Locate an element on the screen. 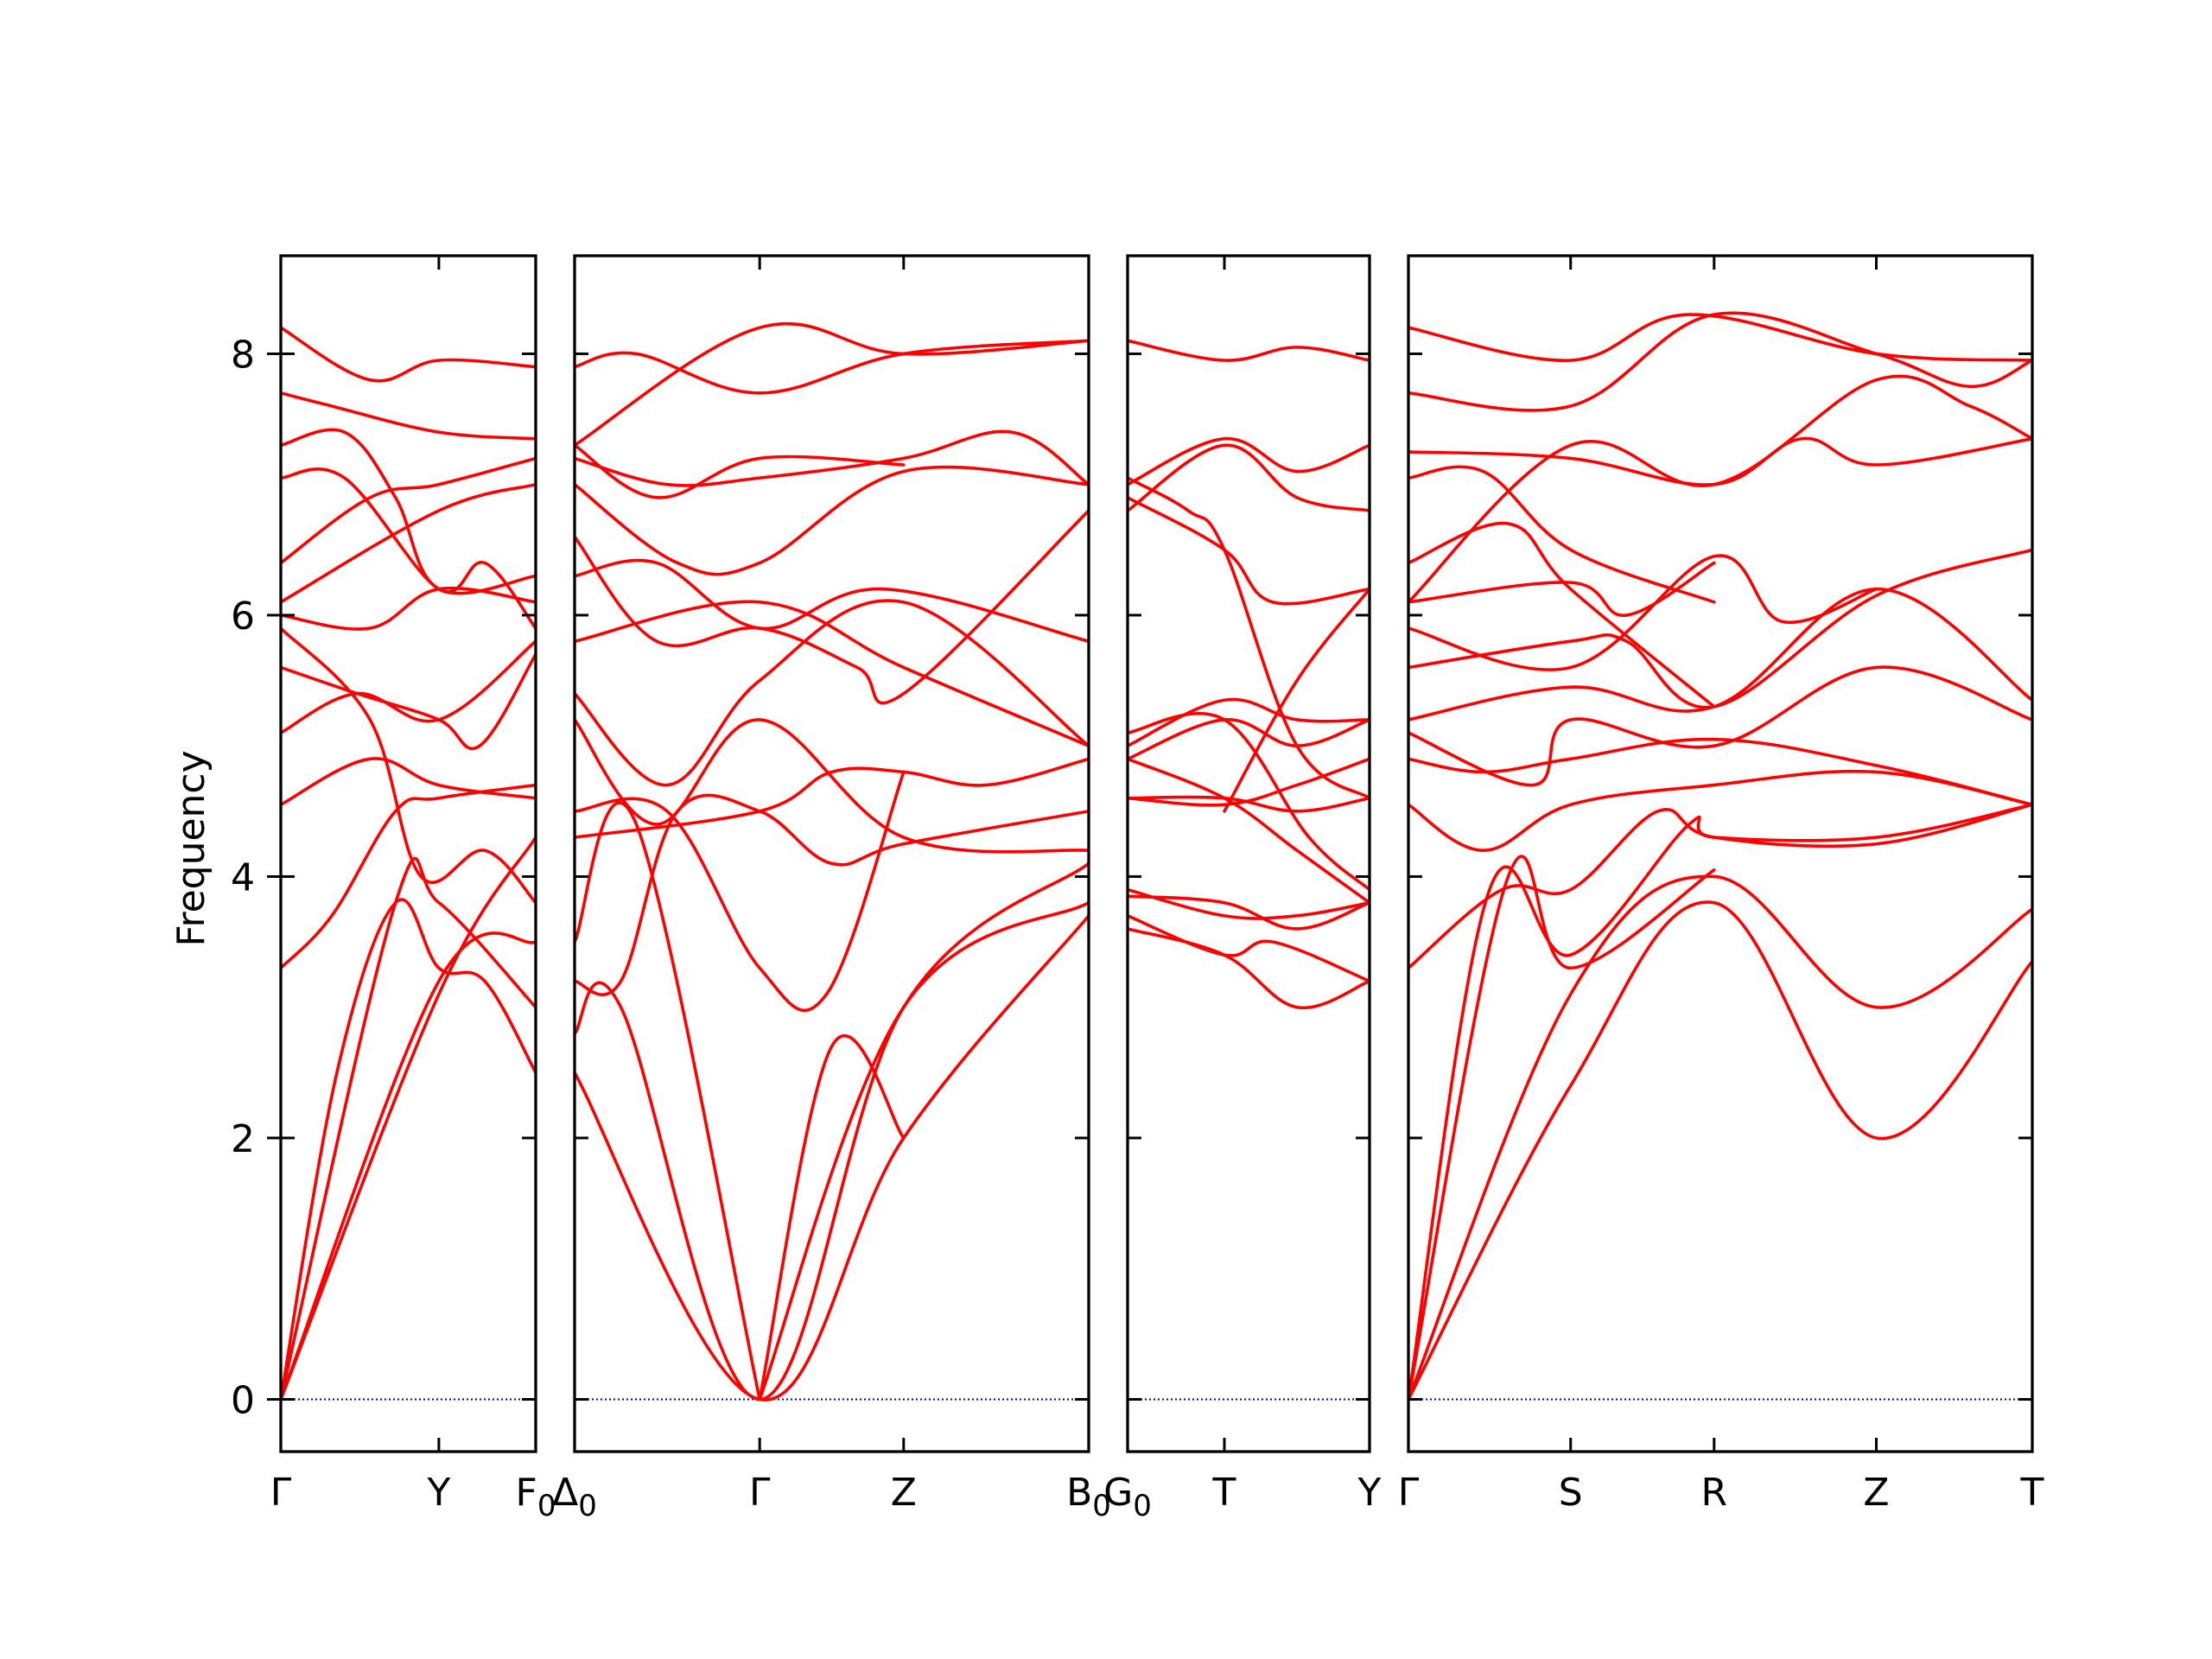 This screenshot has height=1659, width=2212. x-tick-label: G0 is located at coordinates (1127, 1497).